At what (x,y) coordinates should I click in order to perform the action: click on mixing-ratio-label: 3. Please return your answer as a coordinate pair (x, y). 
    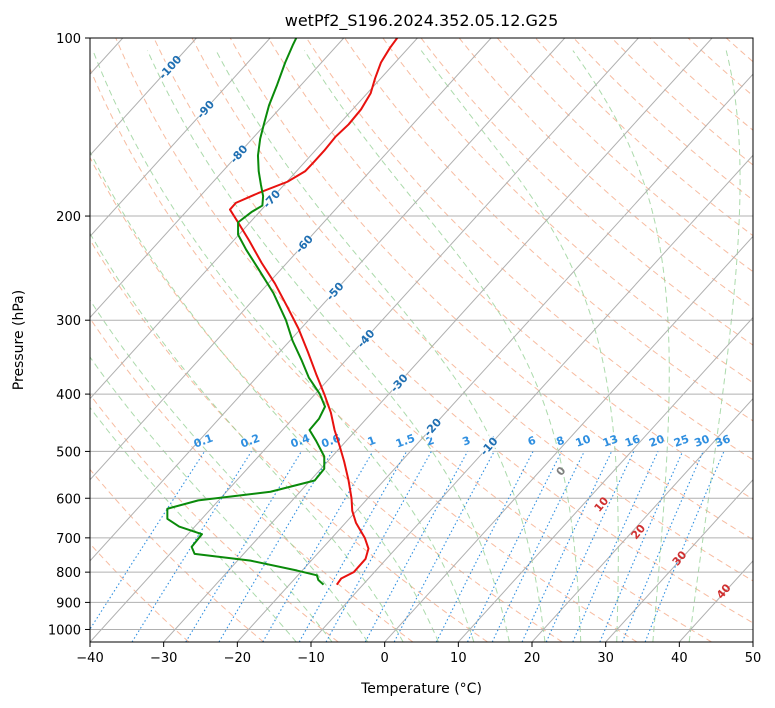
    Looking at the image, I should click on (467, 441).